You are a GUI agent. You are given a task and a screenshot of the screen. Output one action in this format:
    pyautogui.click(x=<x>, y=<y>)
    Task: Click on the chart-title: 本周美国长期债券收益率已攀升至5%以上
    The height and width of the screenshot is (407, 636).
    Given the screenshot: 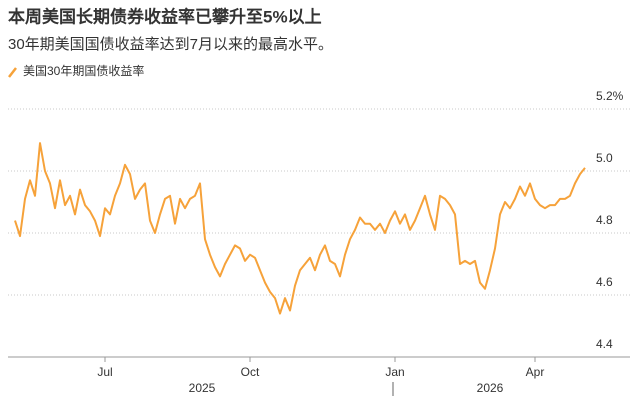 What is the action you would take?
    pyautogui.click(x=165, y=16)
    